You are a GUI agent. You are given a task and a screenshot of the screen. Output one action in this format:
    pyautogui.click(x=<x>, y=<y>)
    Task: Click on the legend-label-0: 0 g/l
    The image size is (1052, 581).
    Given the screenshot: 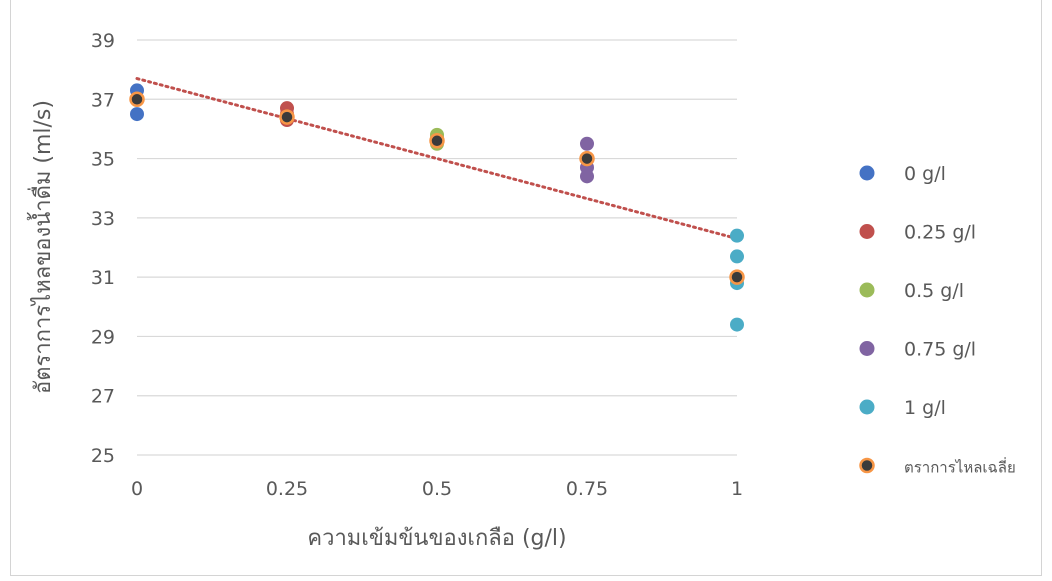 What is the action you would take?
    pyautogui.click(x=925, y=174)
    